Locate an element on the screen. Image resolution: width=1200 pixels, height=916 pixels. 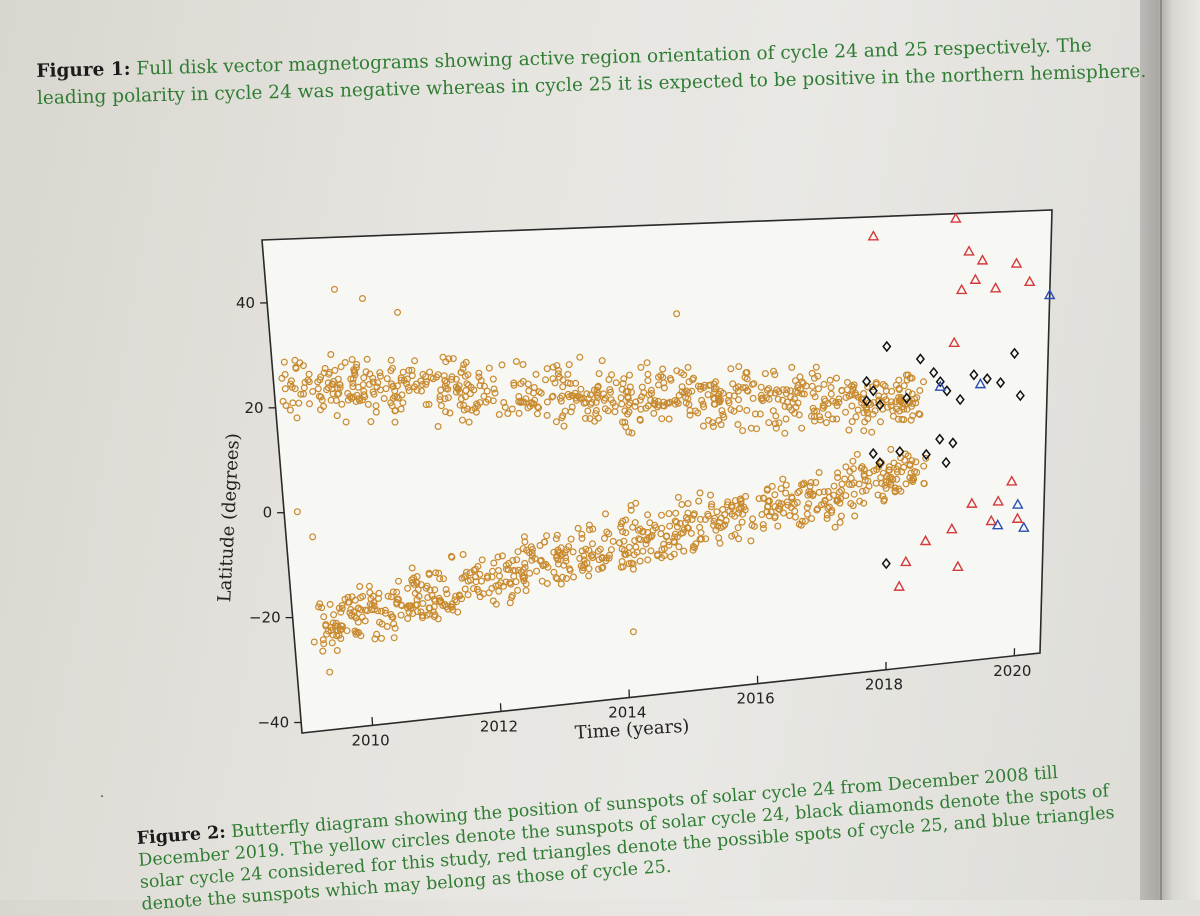
y-tick-label: 0 is located at coordinates (268, 513).